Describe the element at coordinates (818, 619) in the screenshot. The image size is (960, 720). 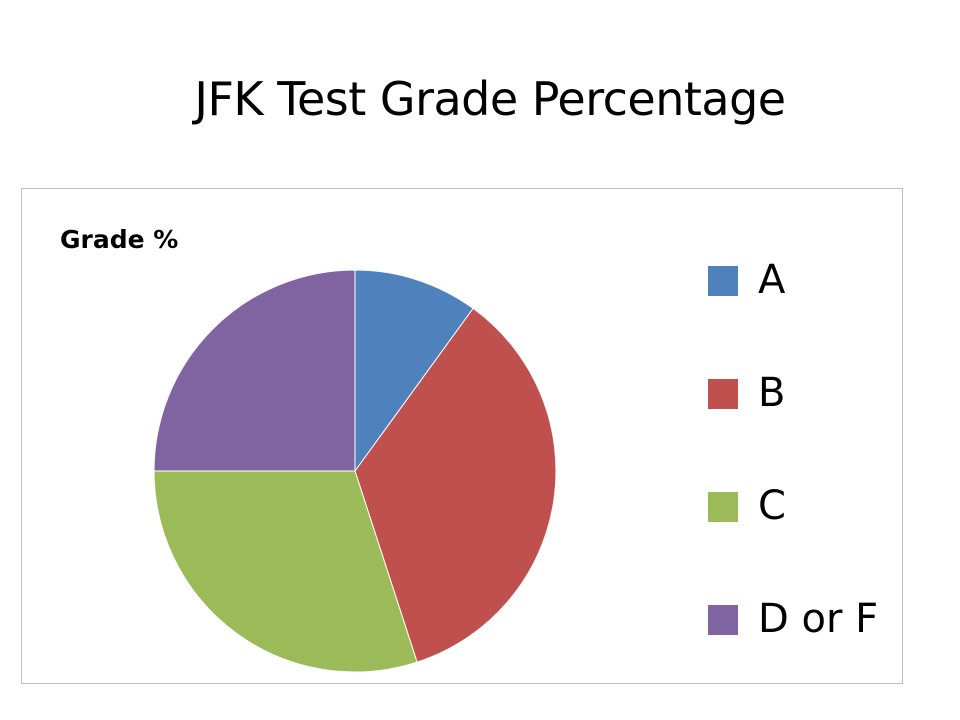
I see `legend-label: D or F` at that location.